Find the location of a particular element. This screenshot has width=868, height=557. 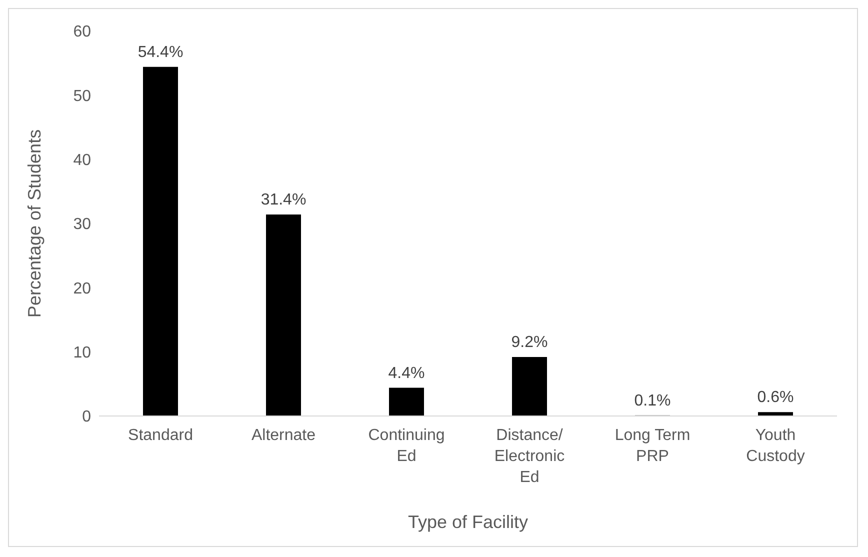

y-tick-label: 10 is located at coordinates (82, 353).